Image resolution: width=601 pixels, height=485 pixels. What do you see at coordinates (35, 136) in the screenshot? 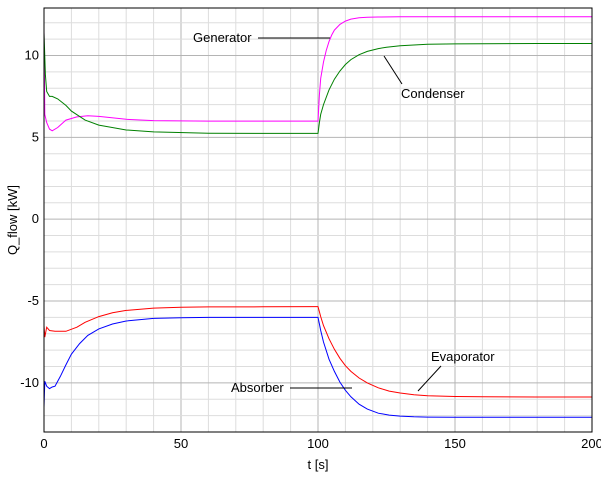
I see `y-tick-label: 5` at bounding box center [35, 136].